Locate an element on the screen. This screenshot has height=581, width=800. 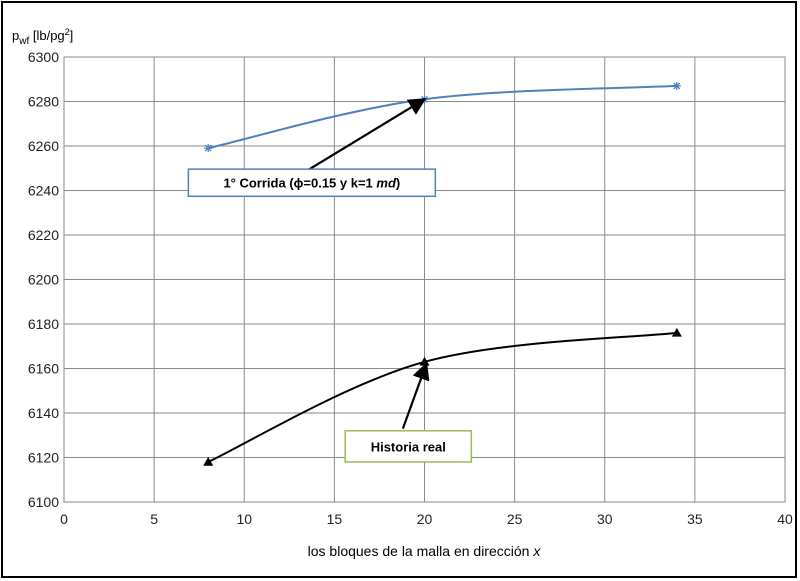
annotation-text-main: Historia real is located at coordinates (408, 446).